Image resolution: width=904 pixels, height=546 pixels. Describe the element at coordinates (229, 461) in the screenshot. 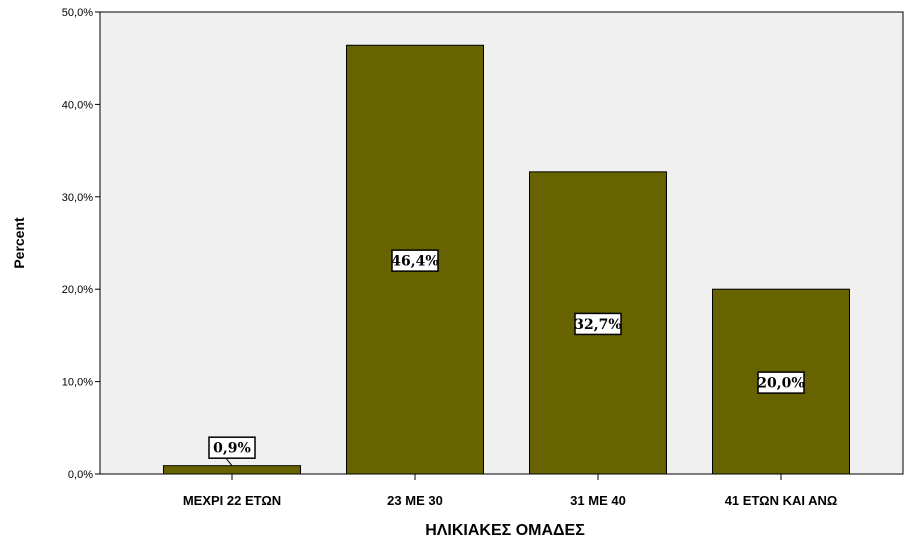

I see `data-label-leader` at that location.